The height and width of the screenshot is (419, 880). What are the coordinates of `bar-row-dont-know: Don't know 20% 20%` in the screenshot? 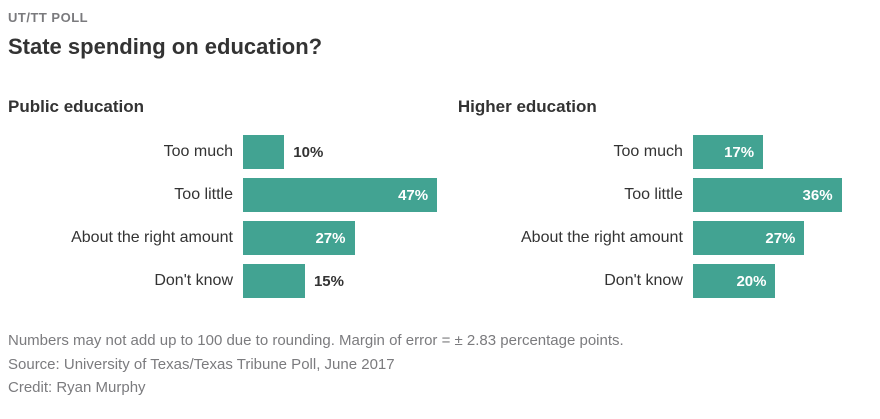 It's located at (664, 281).